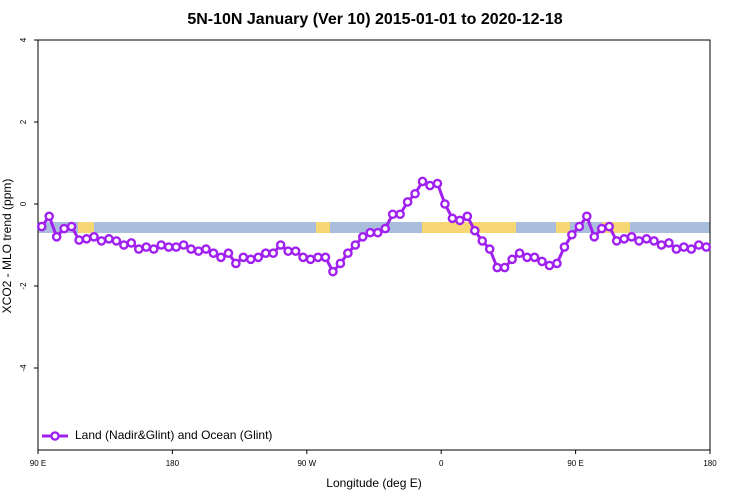 This screenshot has height=500, width=750. Describe the element at coordinates (710, 463) in the screenshot. I see `x-tick-label: 180` at that location.